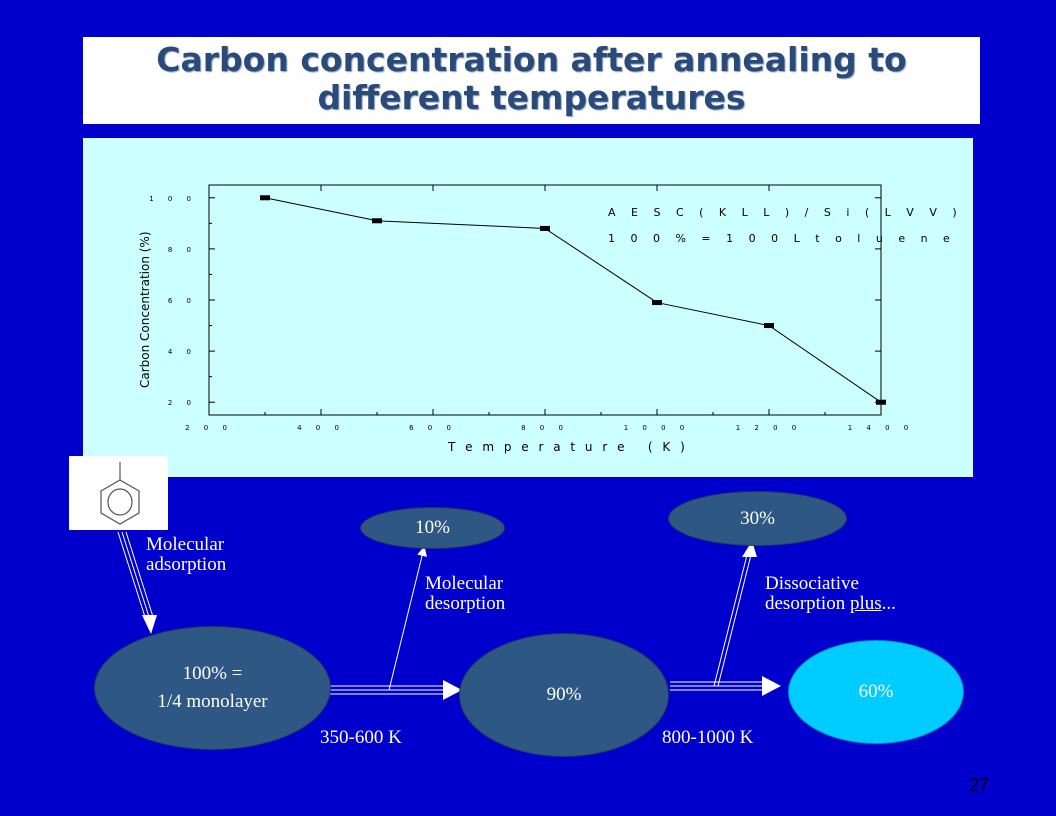 The image size is (1056, 816). I want to click on ellipse-top-1-label: 10%, so click(432, 527).